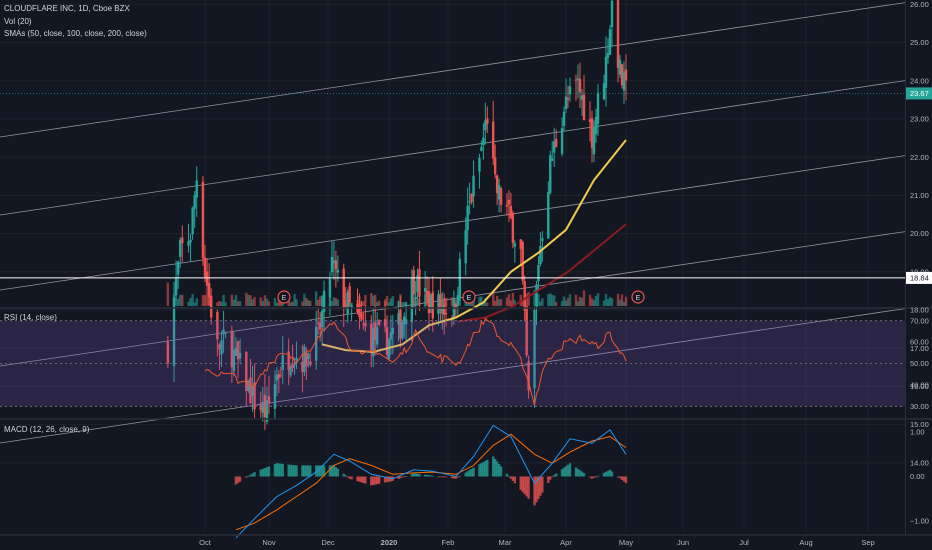  What do you see at coordinates (919, 348) in the screenshot?
I see `price-tick-label: 17.00` at bounding box center [919, 348].